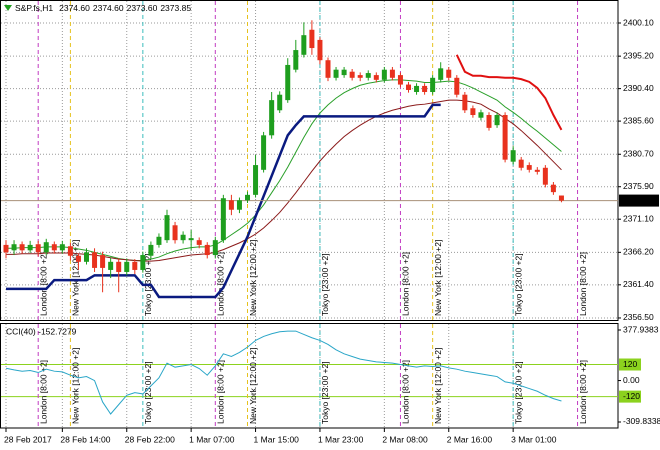  I want to click on x-tick-label: 28 Feb 14:00, so click(85, 439).